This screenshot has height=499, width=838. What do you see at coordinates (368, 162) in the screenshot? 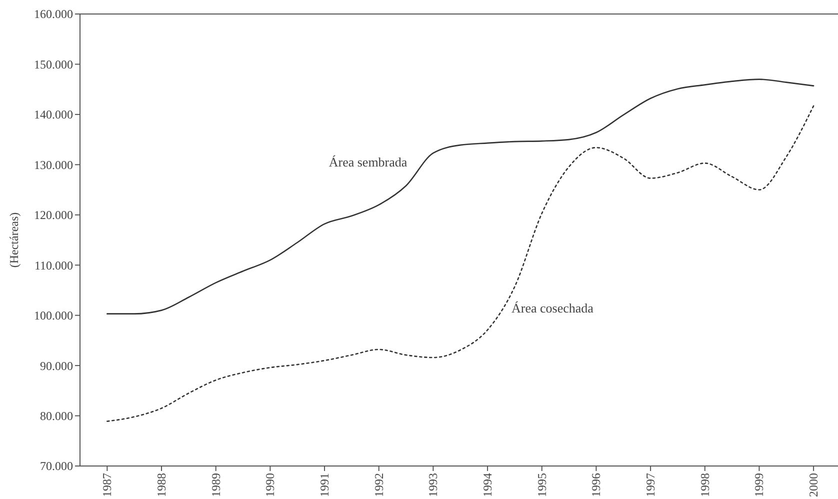
I see `annotation: Área sembrada` at bounding box center [368, 162].